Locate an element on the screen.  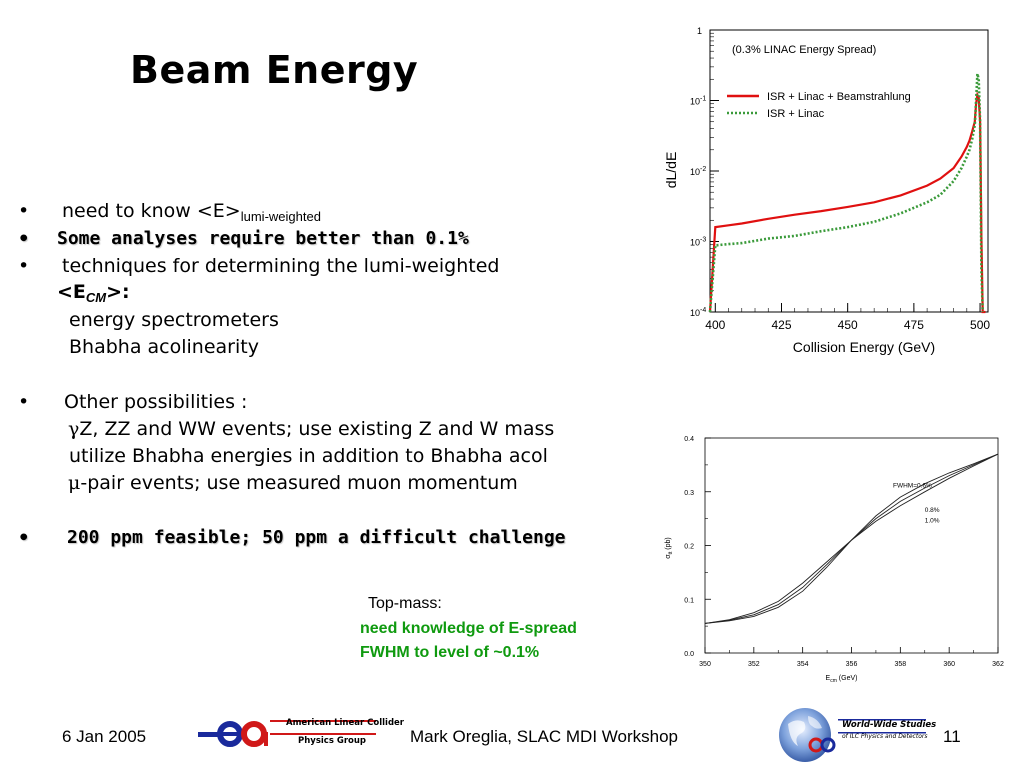
x-axis-label: Ecm (GeV) is located at coordinates (842, 679).